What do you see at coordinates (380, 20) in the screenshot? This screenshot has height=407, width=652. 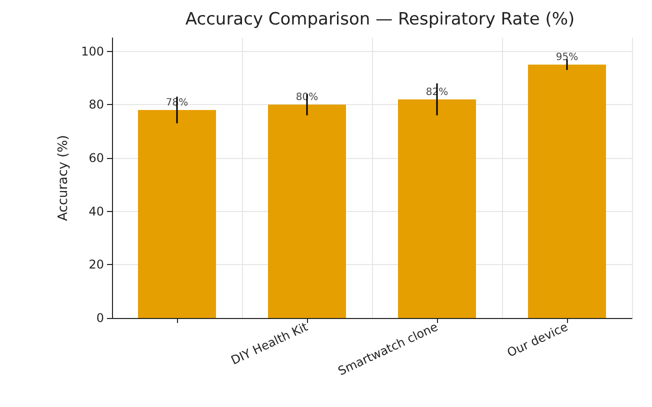 I see `chart-title: Accuracy Comparison — Respiratory Rate (%)` at bounding box center [380, 20].